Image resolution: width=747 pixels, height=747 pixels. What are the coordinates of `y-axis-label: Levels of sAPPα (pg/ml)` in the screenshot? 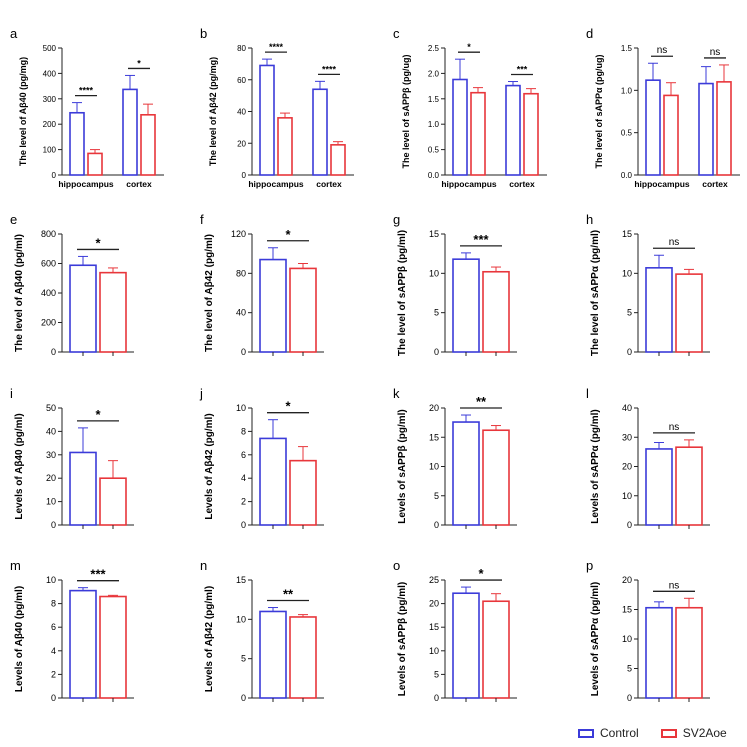 It's located at (595, 466).